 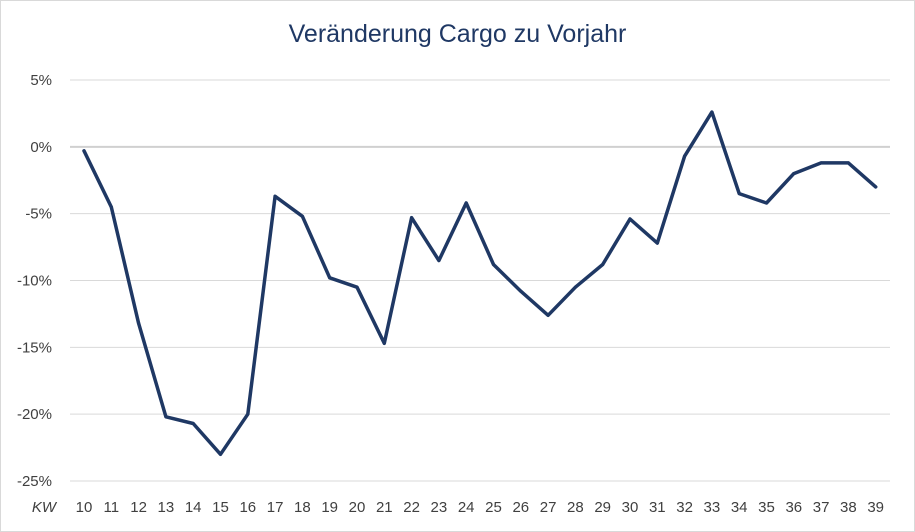 I want to click on x-tick-label: 20, so click(x=357, y=507).